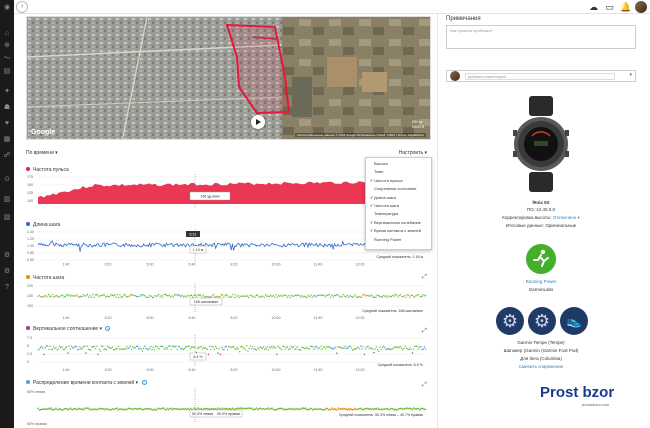  I want to click on location-icon: ⊙, so click(7, 179).